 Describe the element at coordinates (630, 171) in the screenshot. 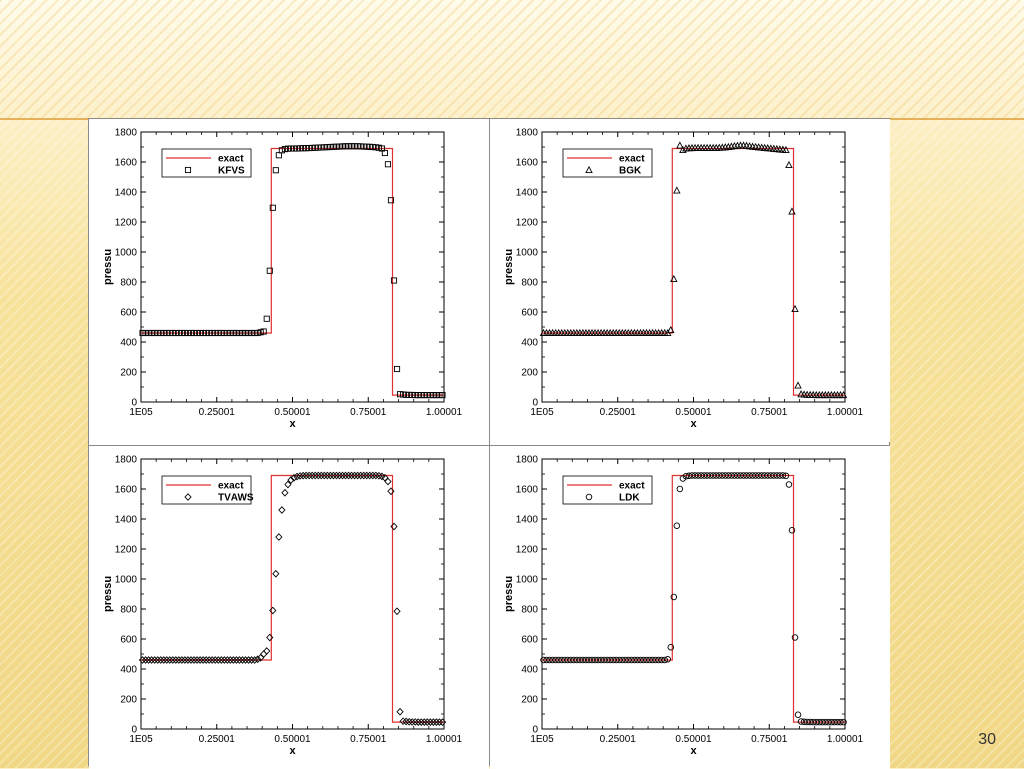

I see `legend-label-method: BGK` at that location.